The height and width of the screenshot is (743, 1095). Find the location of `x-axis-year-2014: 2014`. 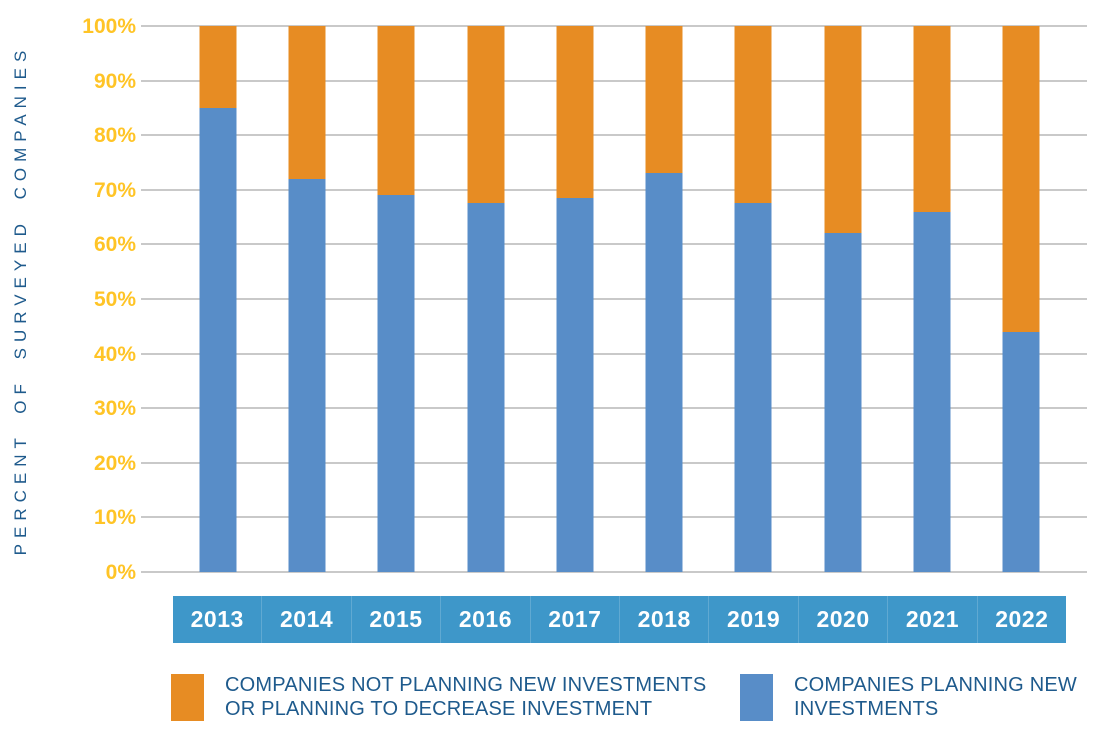

x-axis-year-2014: 2014 is located at coordinates (305, 619).